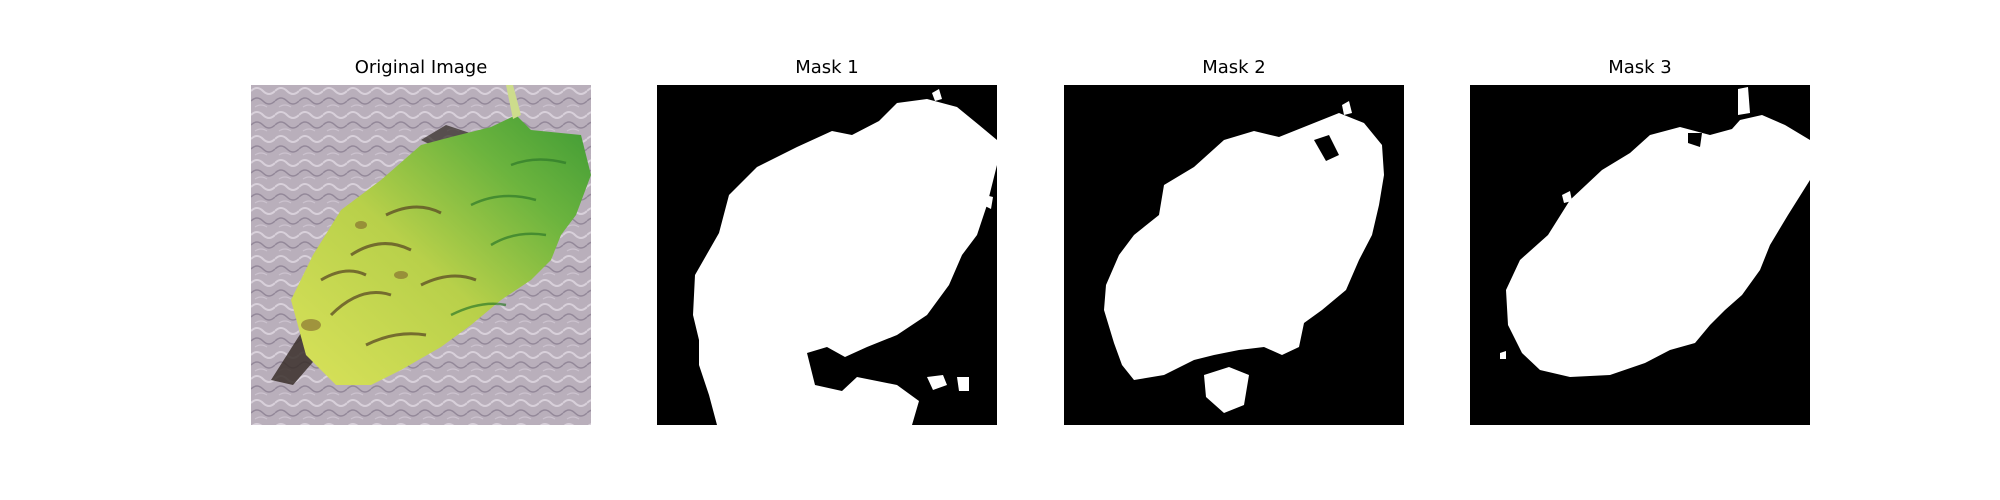 This screenshot has width=2000, height=500. What do you see at coordinates (421, 67) in the screenshot?
I see `panel-title: Original Image` at bounding box center [421, 67].